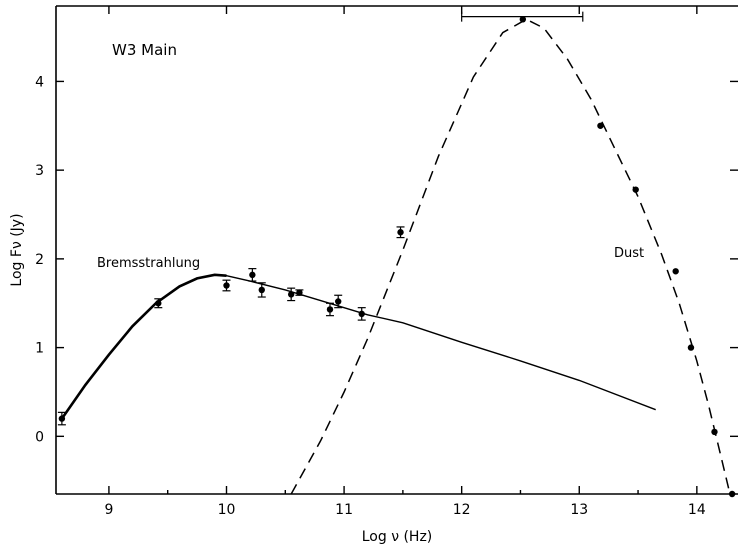 This screenshot has height=550, width=738. What do you see at coordinates (17, 249) in the screenshot?
I see `y-axis-label: Log Fν (Jy)` at bounding box center [17, 249].